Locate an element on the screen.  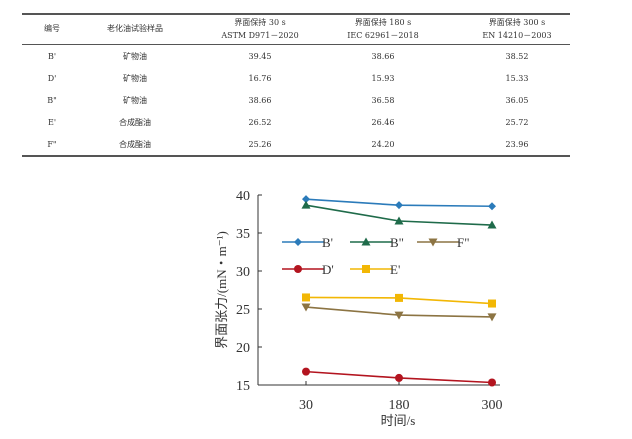
table-cell: 24.20 is located at coordinates (383, 144).